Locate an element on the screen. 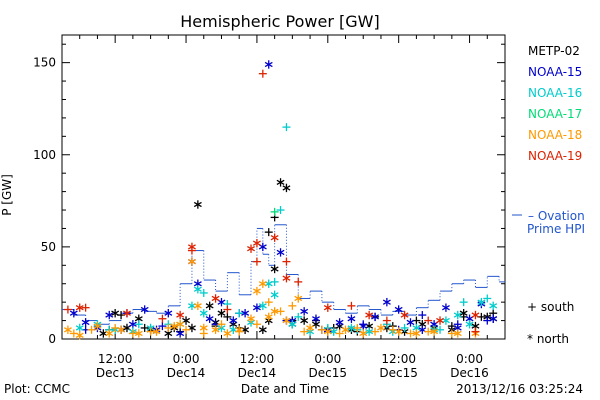  x-tick-label-time: 0:00 is located at coordinates (186, 359).